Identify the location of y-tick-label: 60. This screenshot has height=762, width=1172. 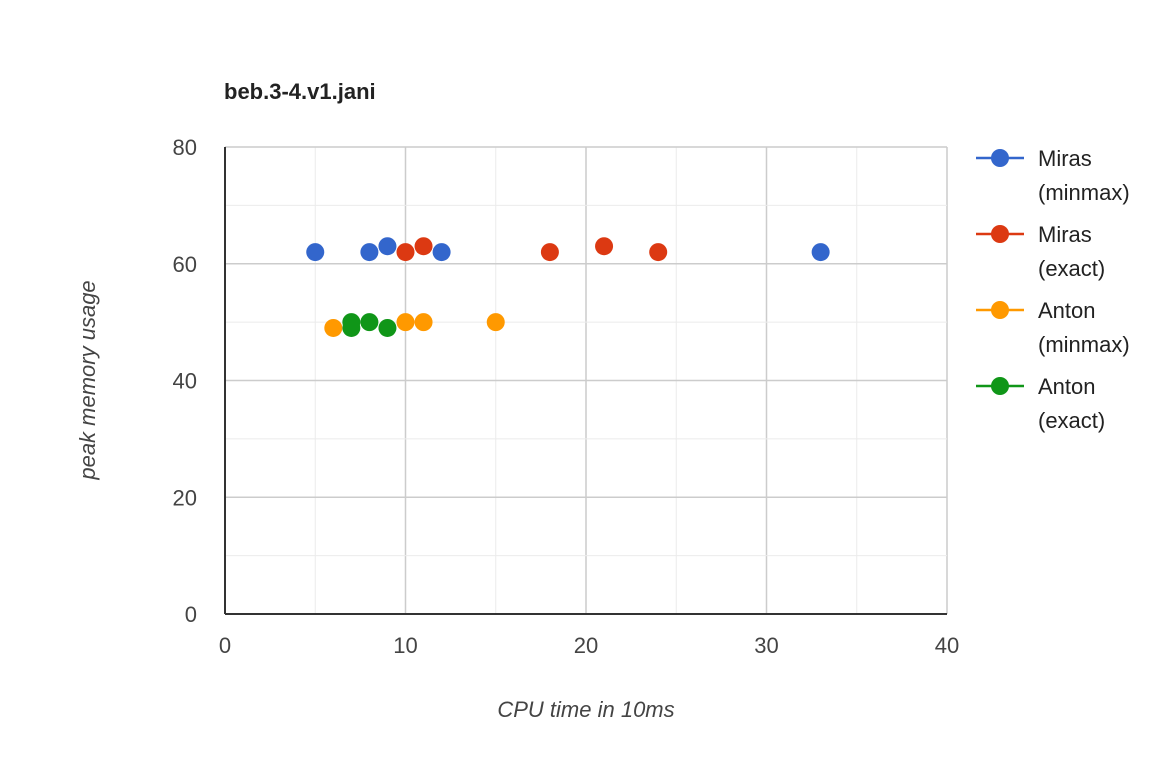
(185, 264).